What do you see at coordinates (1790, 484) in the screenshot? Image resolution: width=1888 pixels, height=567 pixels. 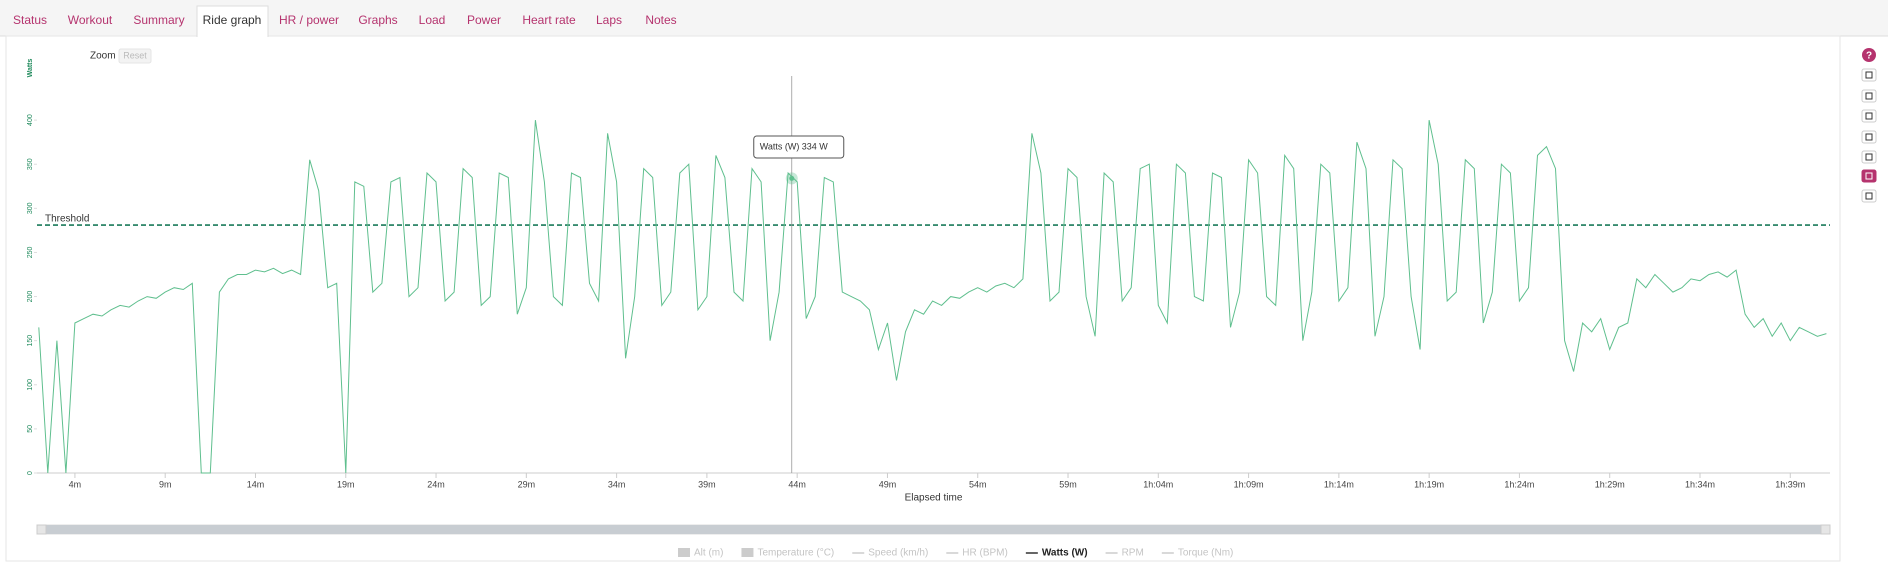 I see `x-tick-label: 1h:39m` at bounding box center [1790, 484].